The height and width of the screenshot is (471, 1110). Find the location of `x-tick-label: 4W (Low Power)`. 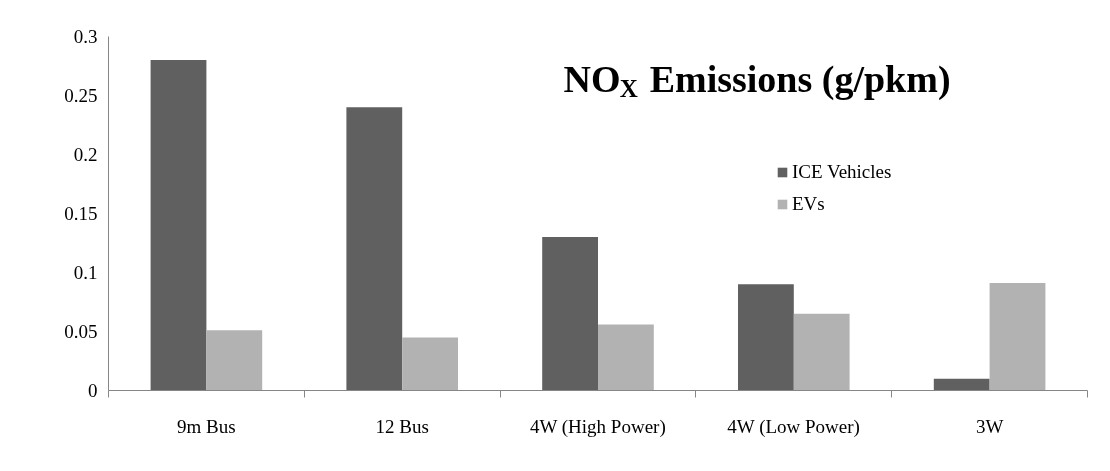

x-tick-label: 4W (Low Power) is located at coordinates (793, 426).